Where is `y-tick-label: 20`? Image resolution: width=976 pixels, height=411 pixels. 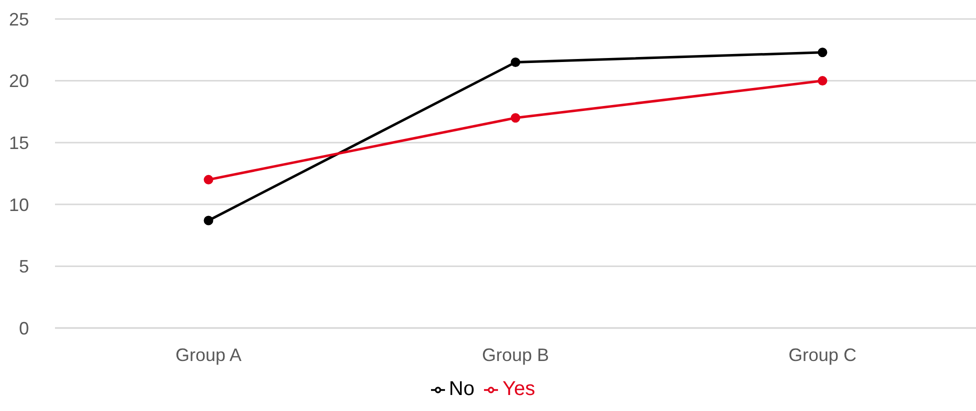
y-tick-label: 20 is located at coordinates (18, 81).